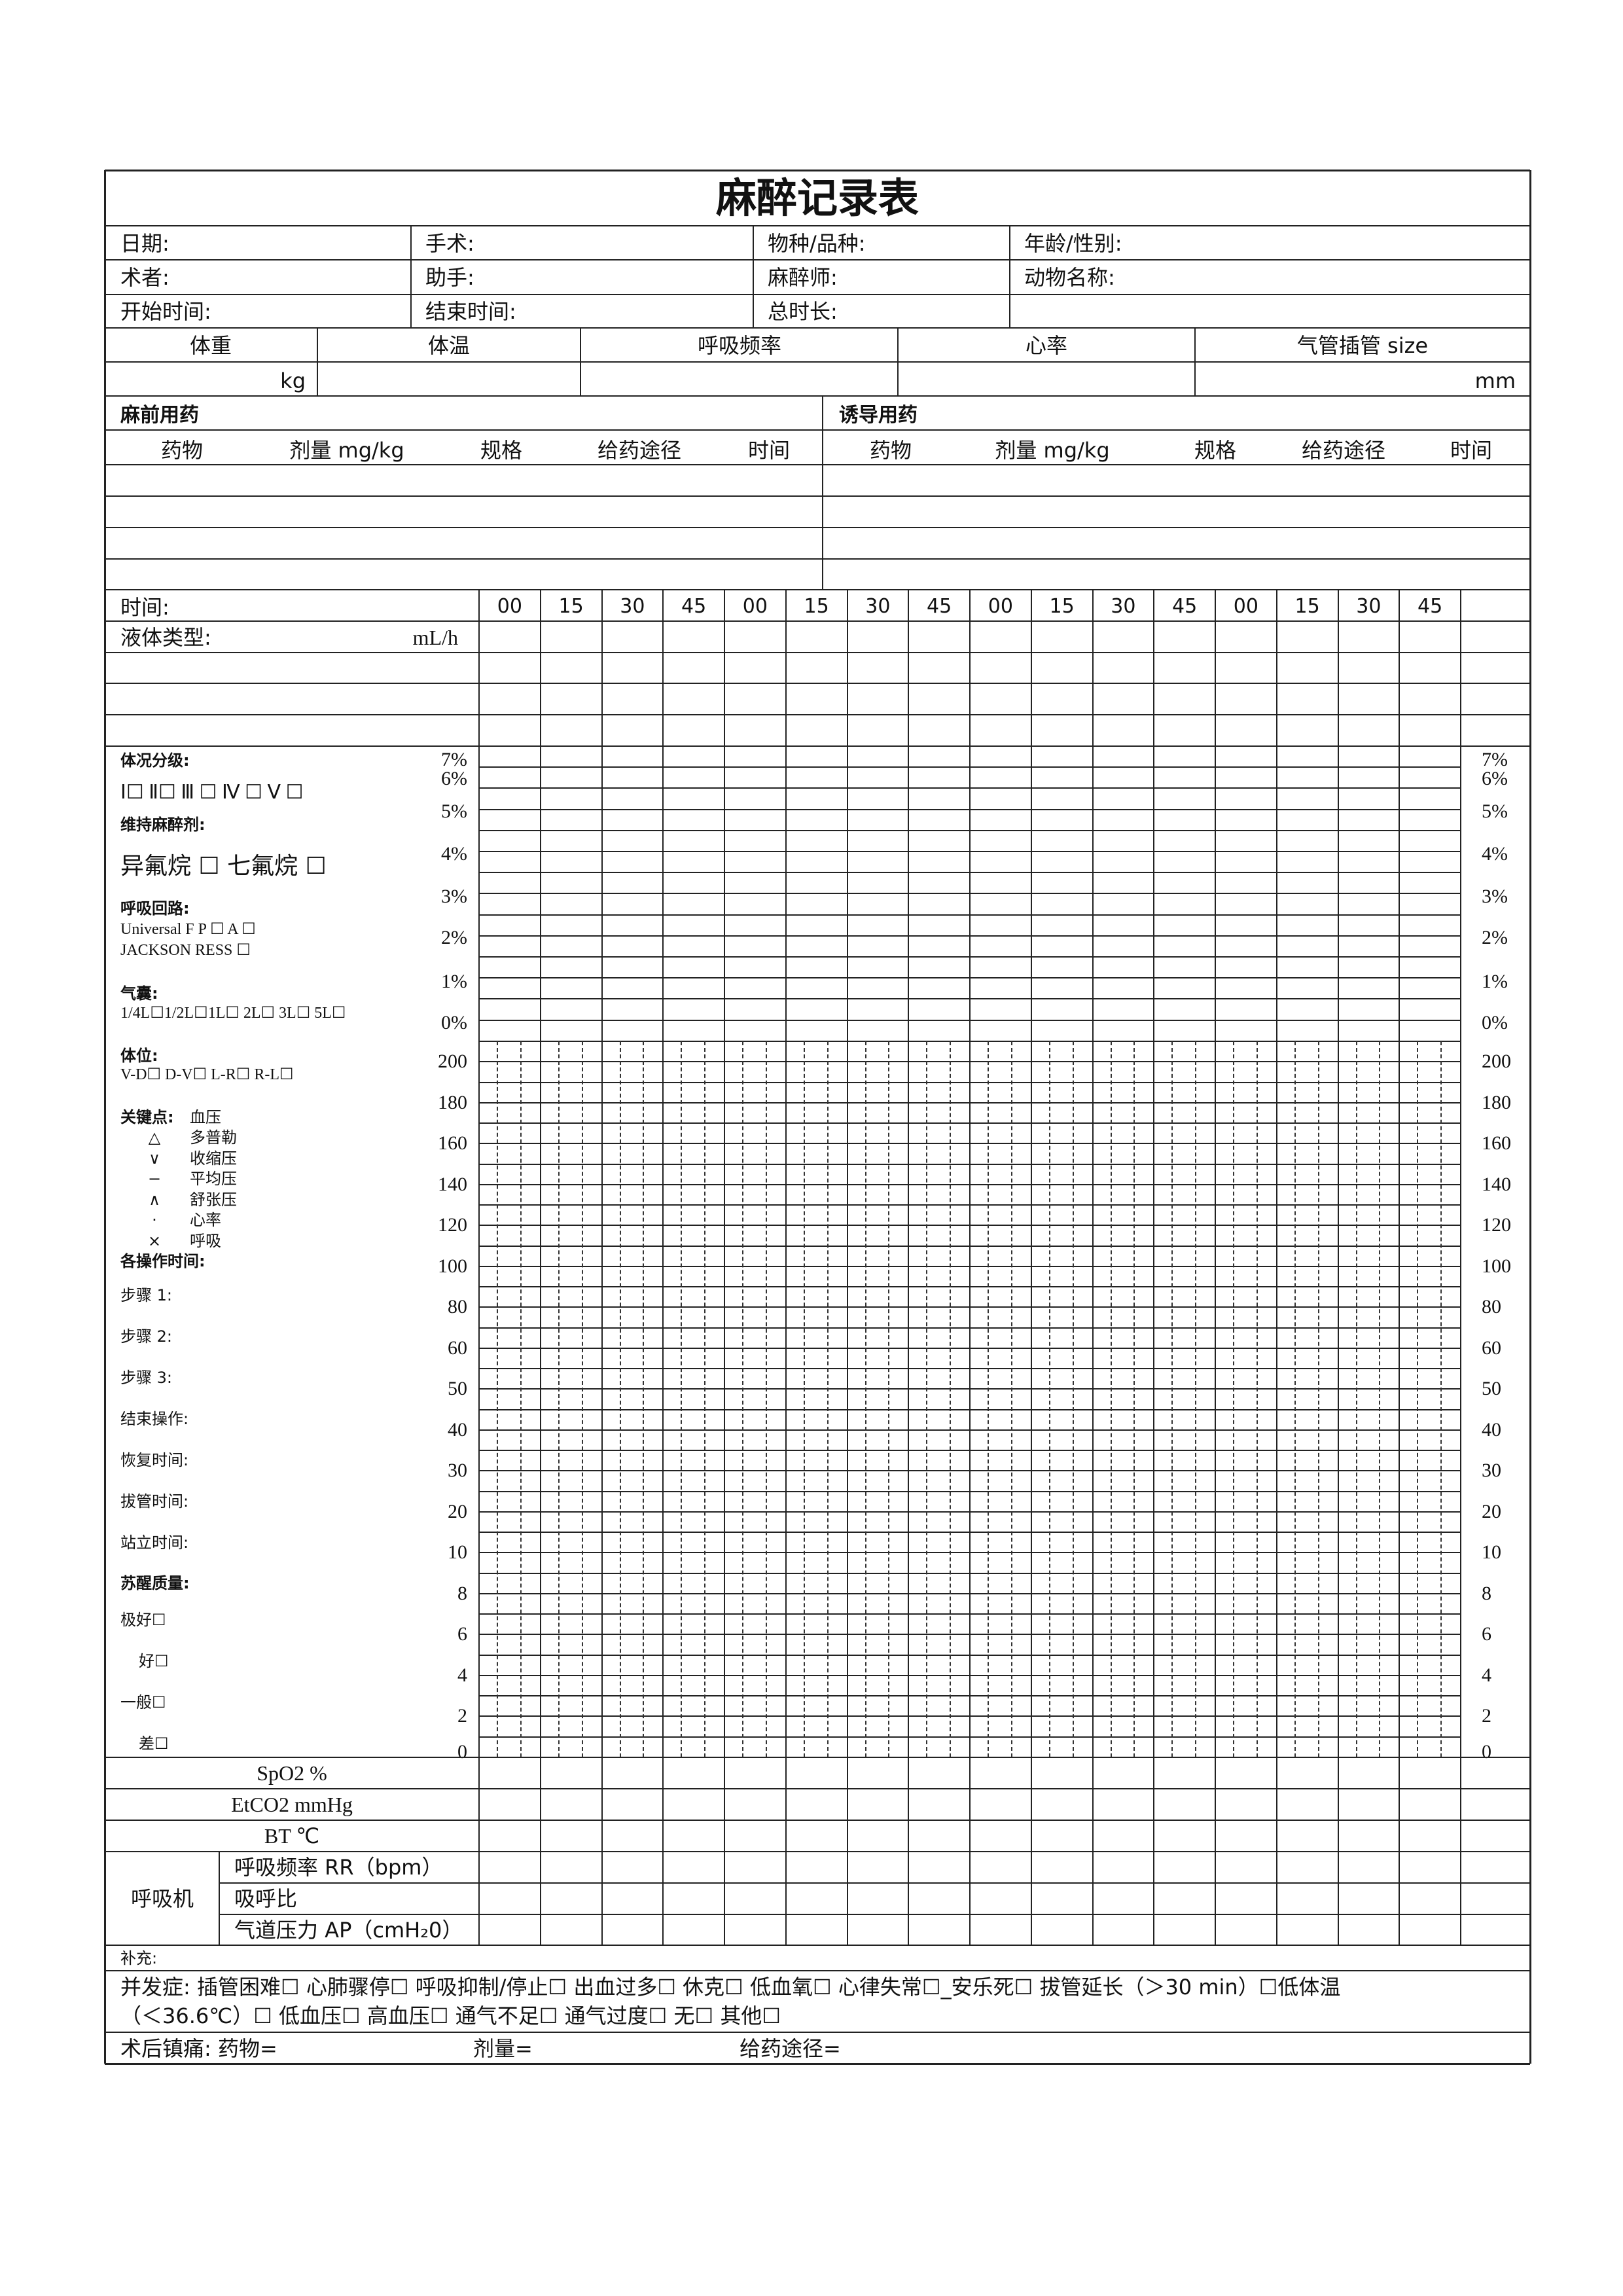 The height and width of the screenshot is (2296, 1623). What do you see at coordinates (205, 1220) in the screenshot?
I see `legend-label: 心率` at bounding box center [205, 1220].